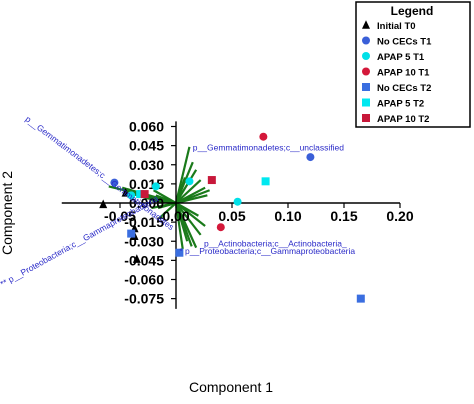 This screenshot has width=474, height=404. What do you see at coordinates (343, 216) in the screenshot?
I see `x-tick-label: 0.15` at bounding box center [343, 216].